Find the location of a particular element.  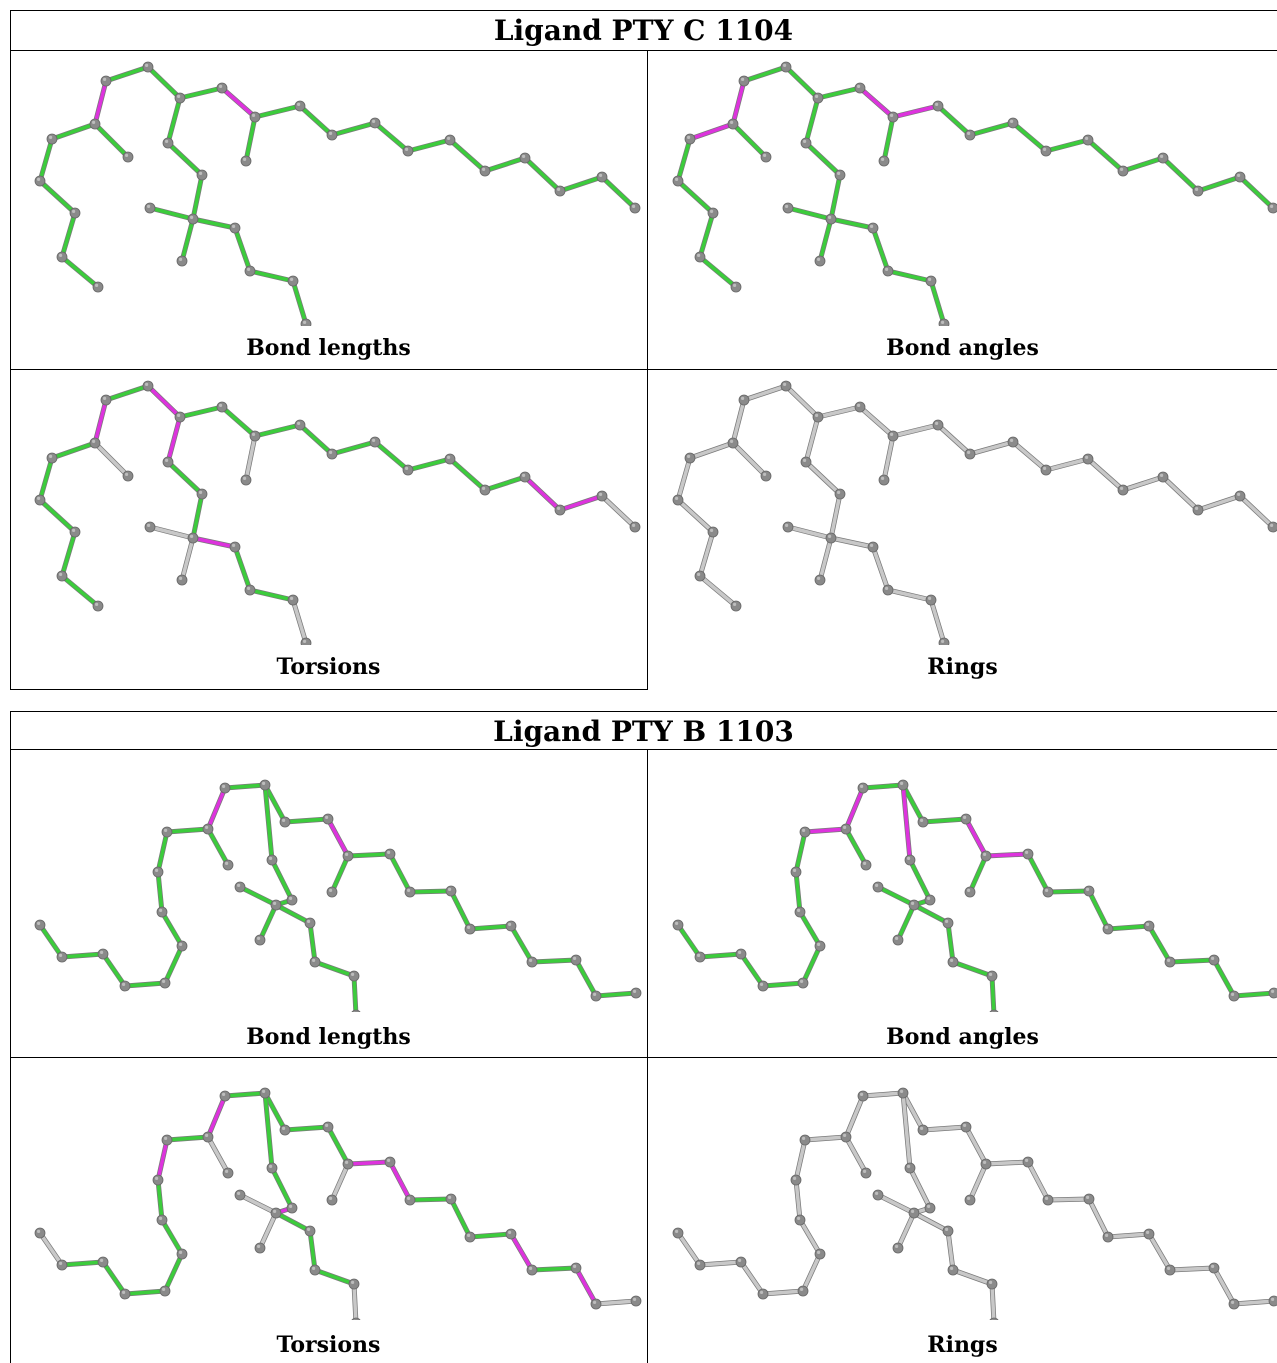

panel-caption: Bond angles is located at coordinates (962, 1037).